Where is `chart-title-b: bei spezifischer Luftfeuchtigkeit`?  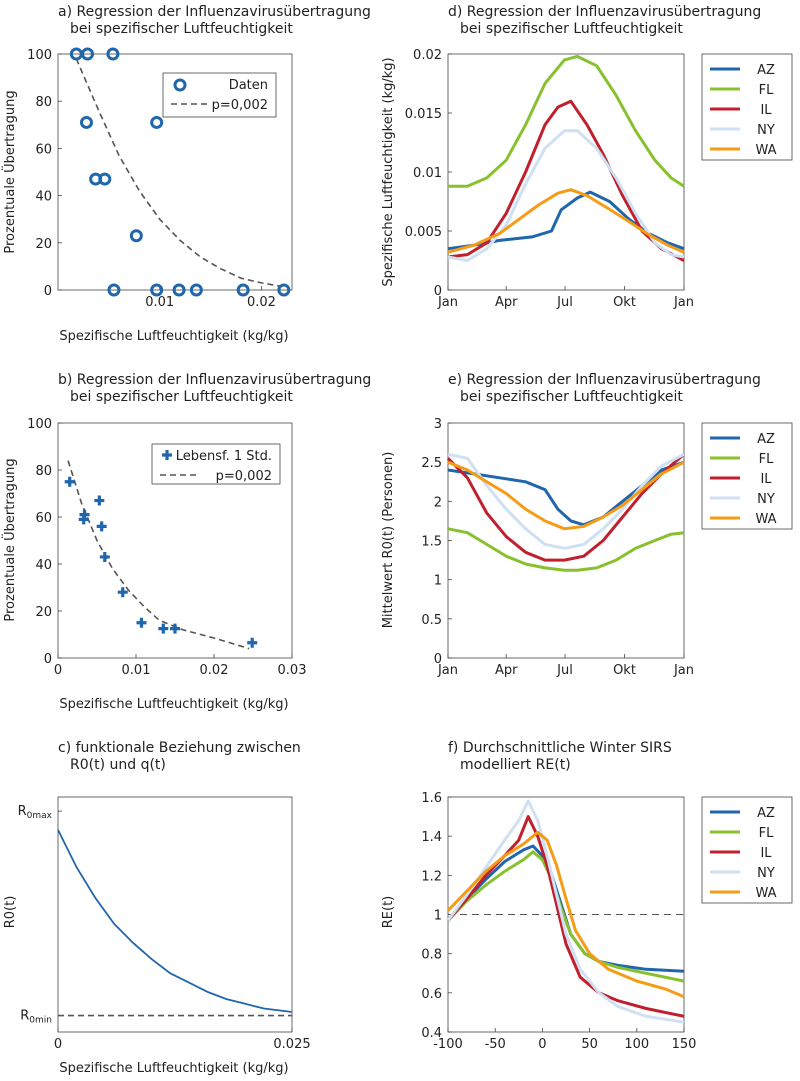
chart-title-b: bei spezifischer Luftfeuchtigkeit is located at coordinates (181, 397).